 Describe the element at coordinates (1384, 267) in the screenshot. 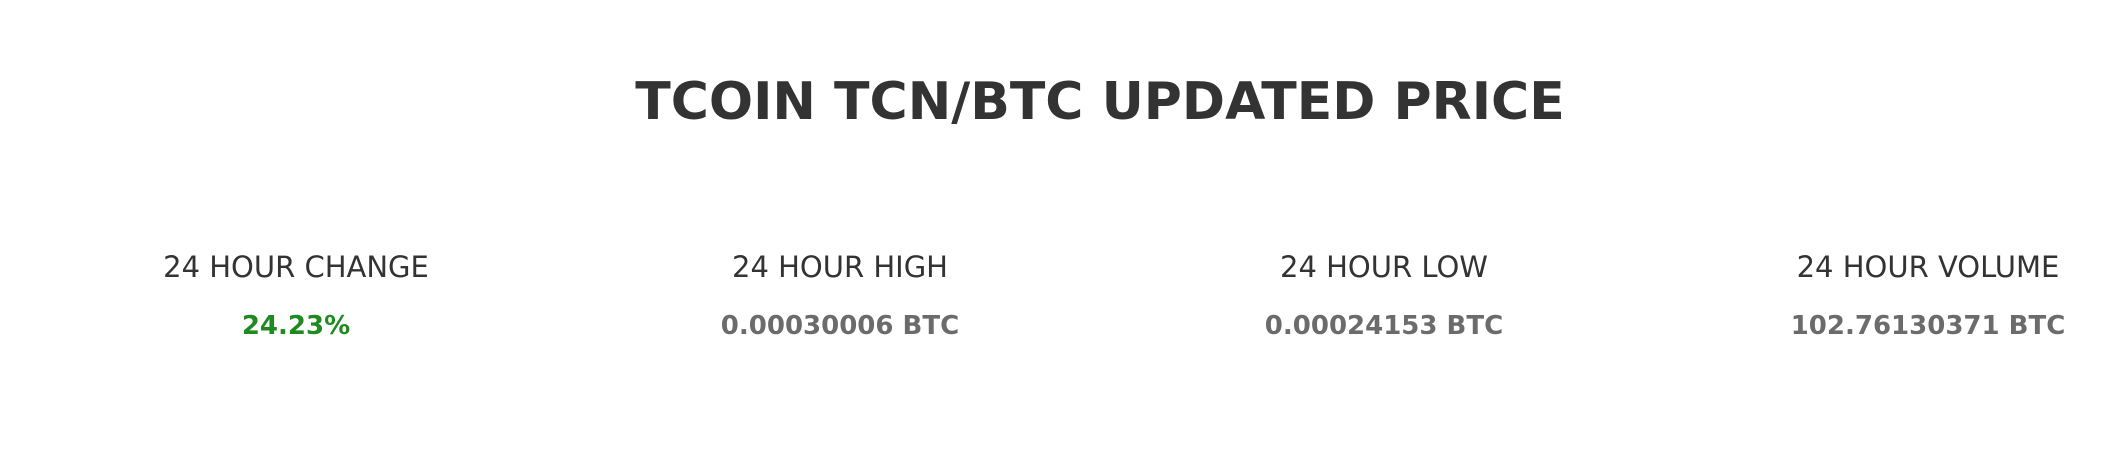

I see `stat-label-24h-low: 24 HOUR LOW` at that location.